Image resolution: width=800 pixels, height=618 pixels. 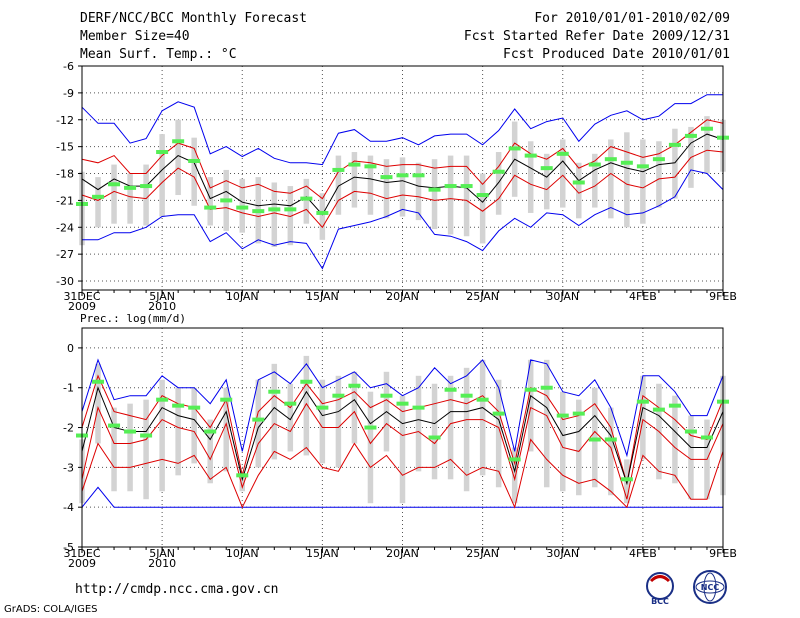 What do you see at coordinates (65, 227) in the screenshot?
I see `y-tick-label: -24` at bounding box center [65, 227].